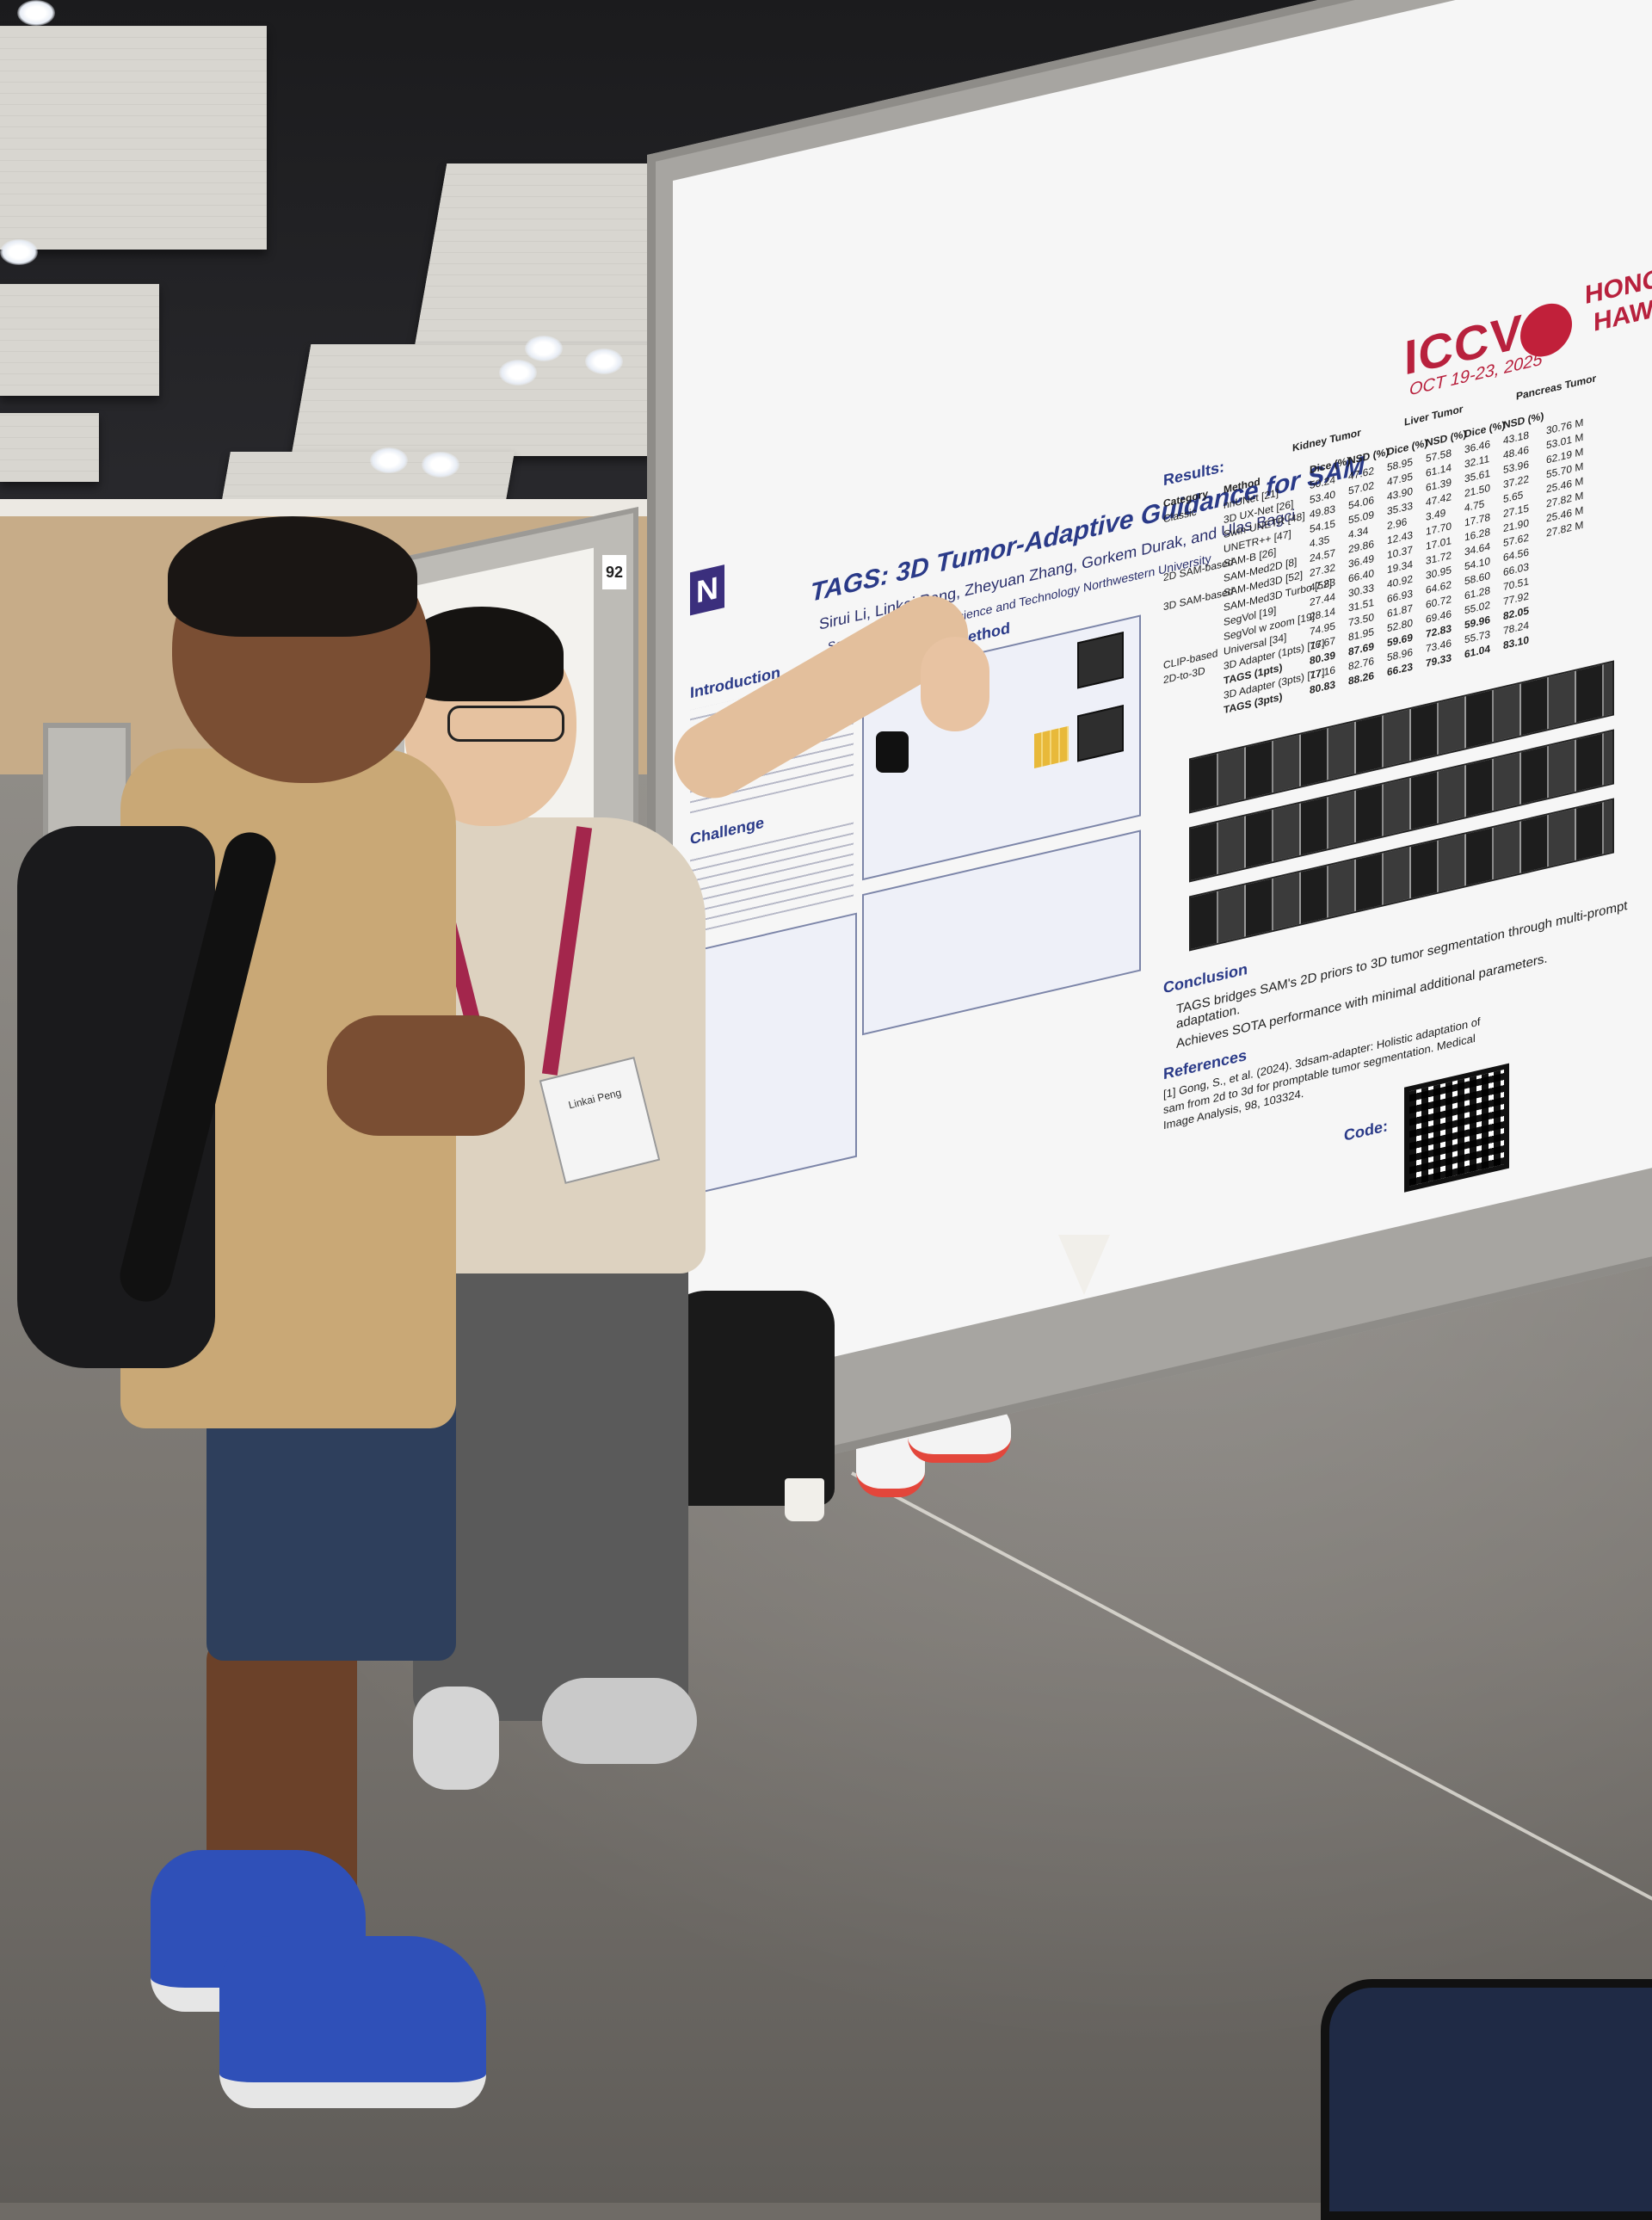 This screenshot has width=1652, height=2220. I want to click on table-cell: 37.22, so click(1516, 481).